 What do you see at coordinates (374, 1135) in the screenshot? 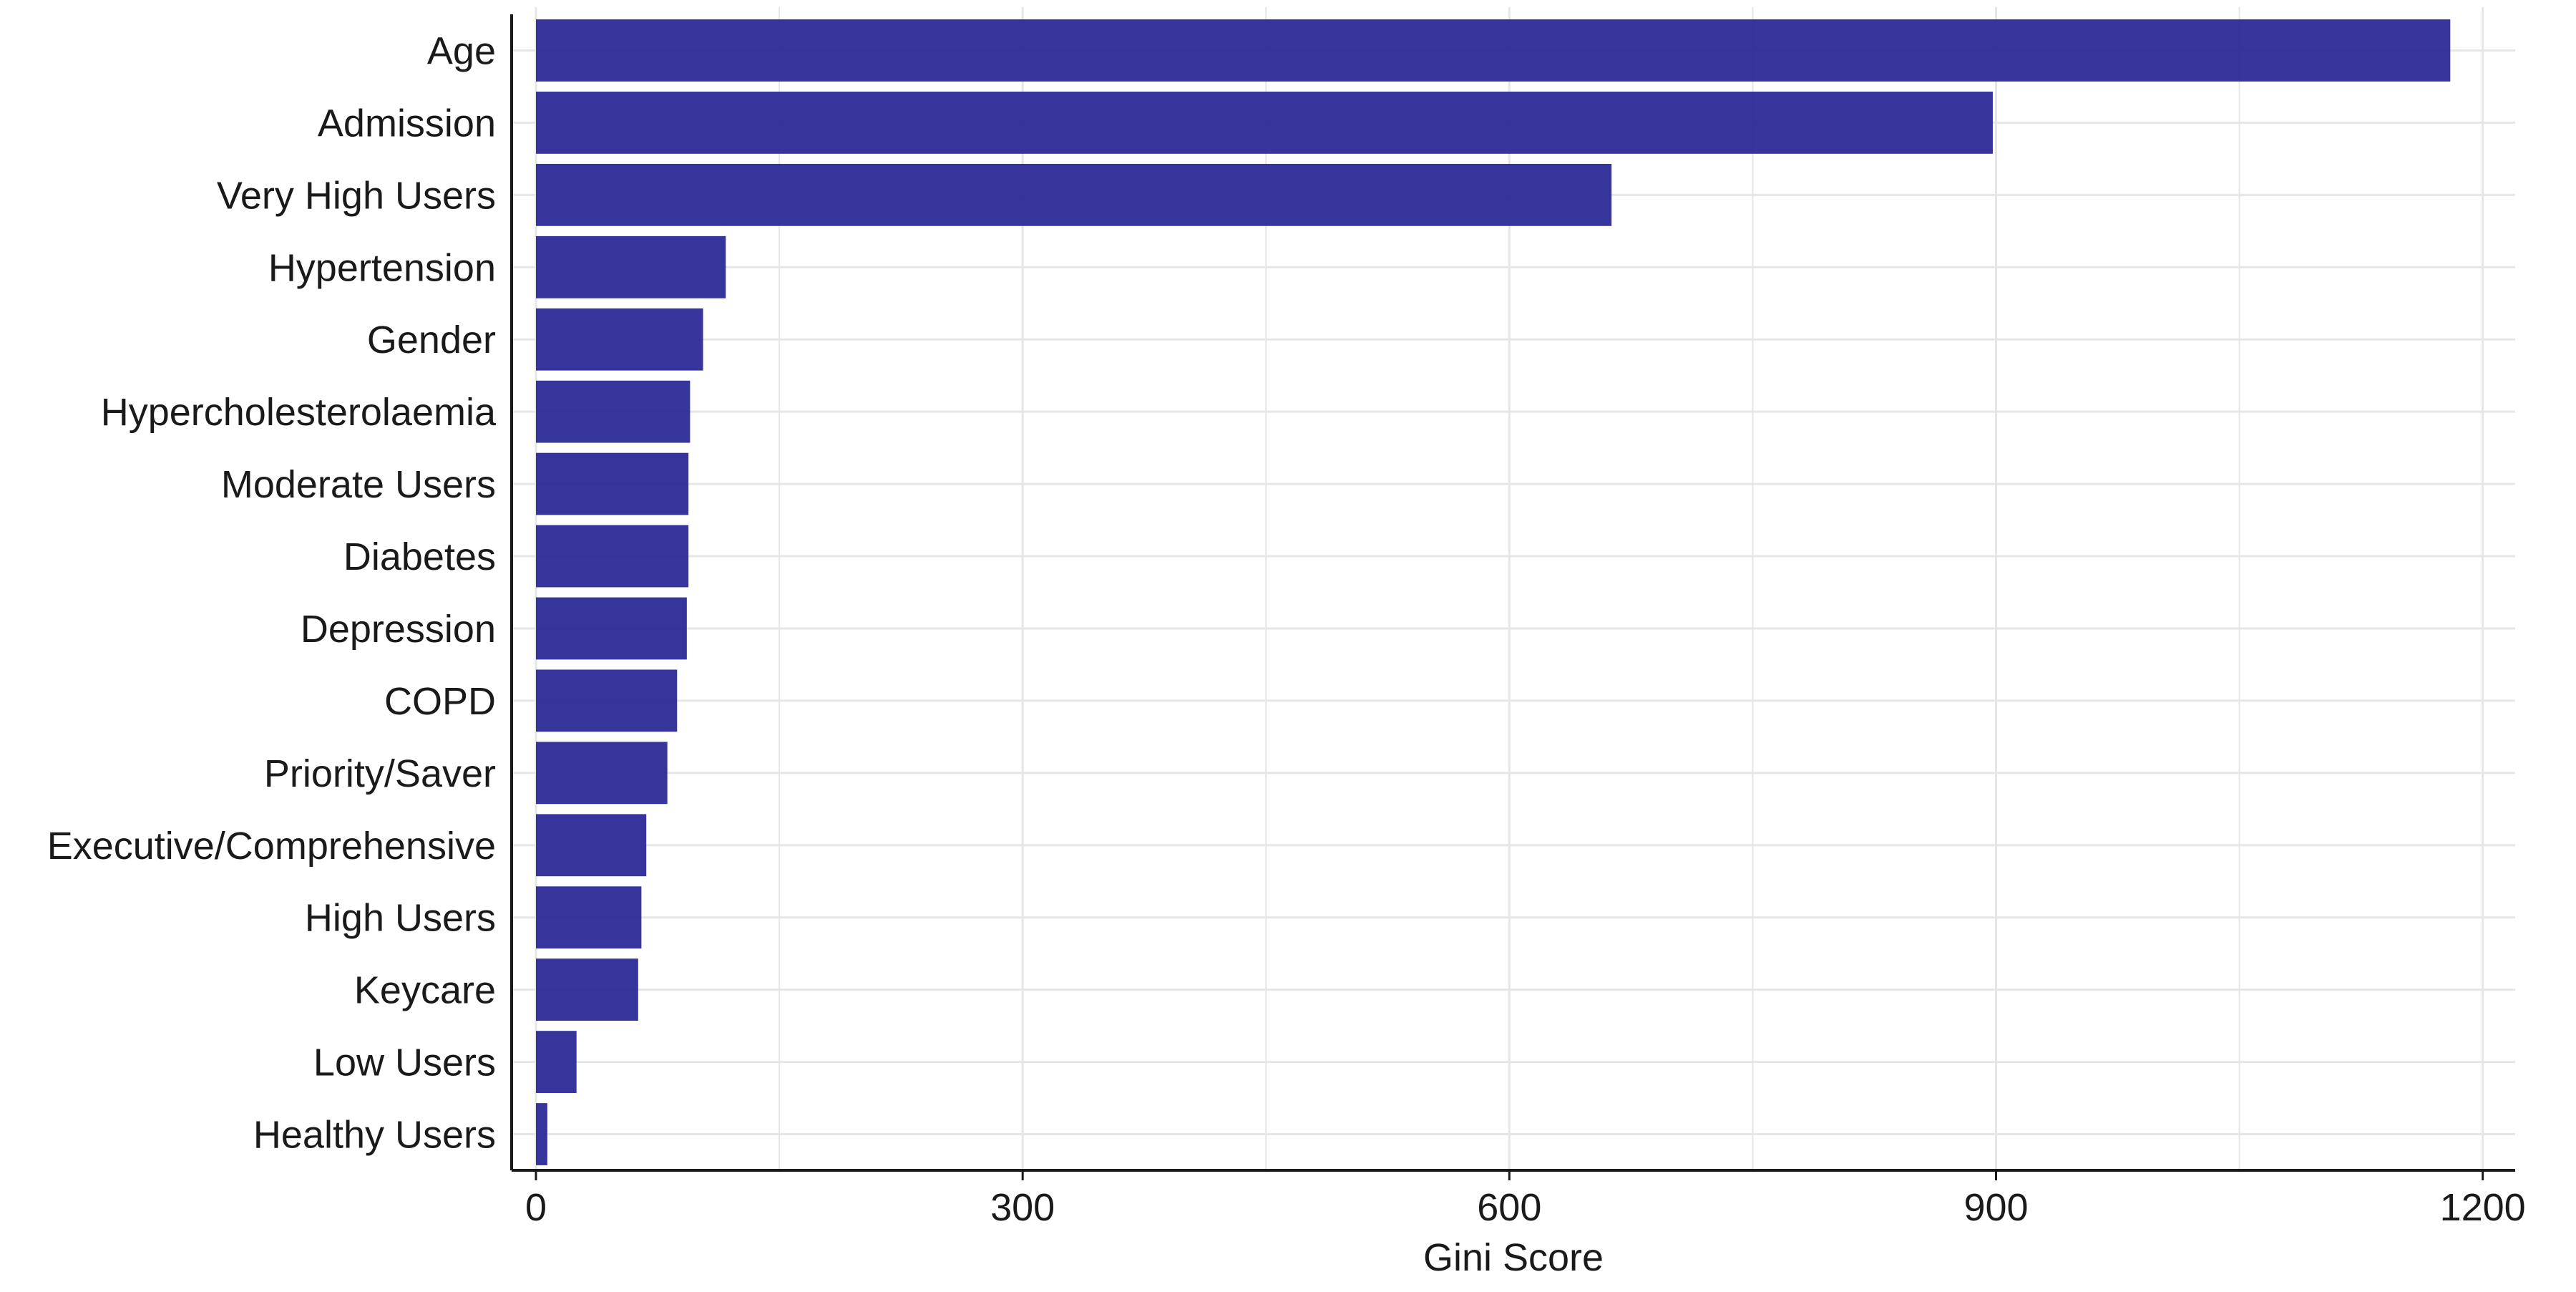
I see `category-label: Healthy Users` at bounding box center [374, 1135].